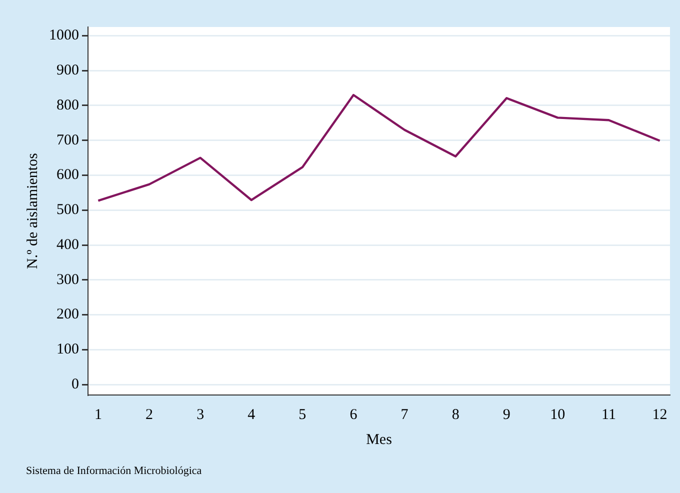  What do you see at coordinates (67, 70) in the screenshot?
I see `y-tick-label: 900` at bounding box center [67, 70].